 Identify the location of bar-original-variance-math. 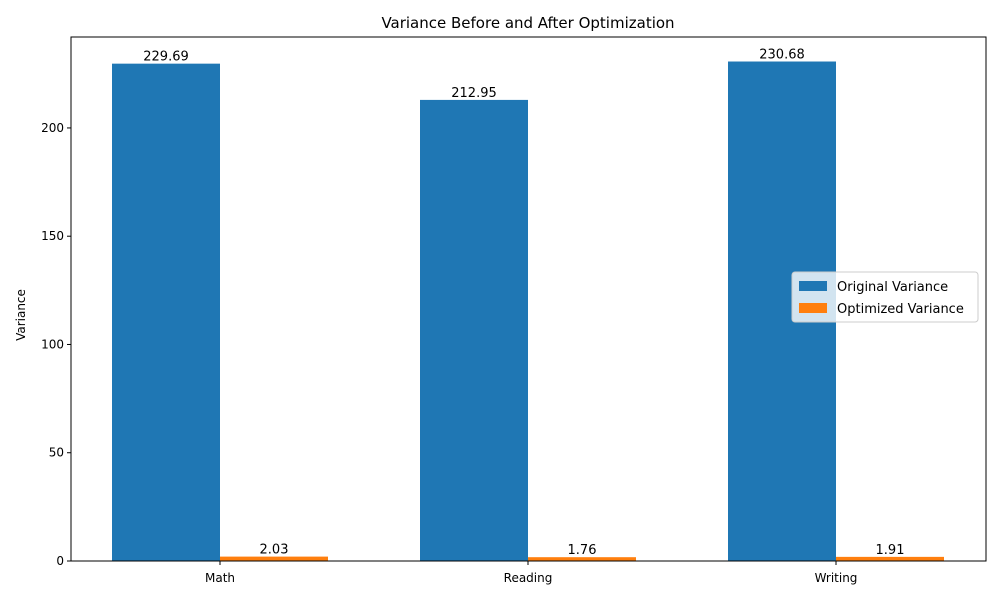
(166, 312).